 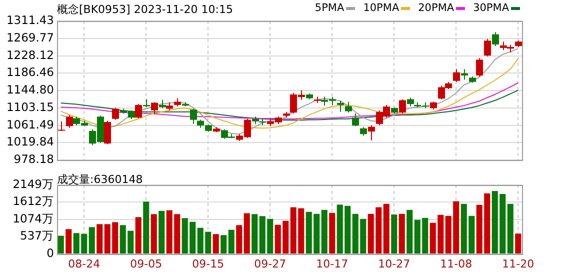 I want to click on y-tick-label: 1612万, so click(x=33, y=201).